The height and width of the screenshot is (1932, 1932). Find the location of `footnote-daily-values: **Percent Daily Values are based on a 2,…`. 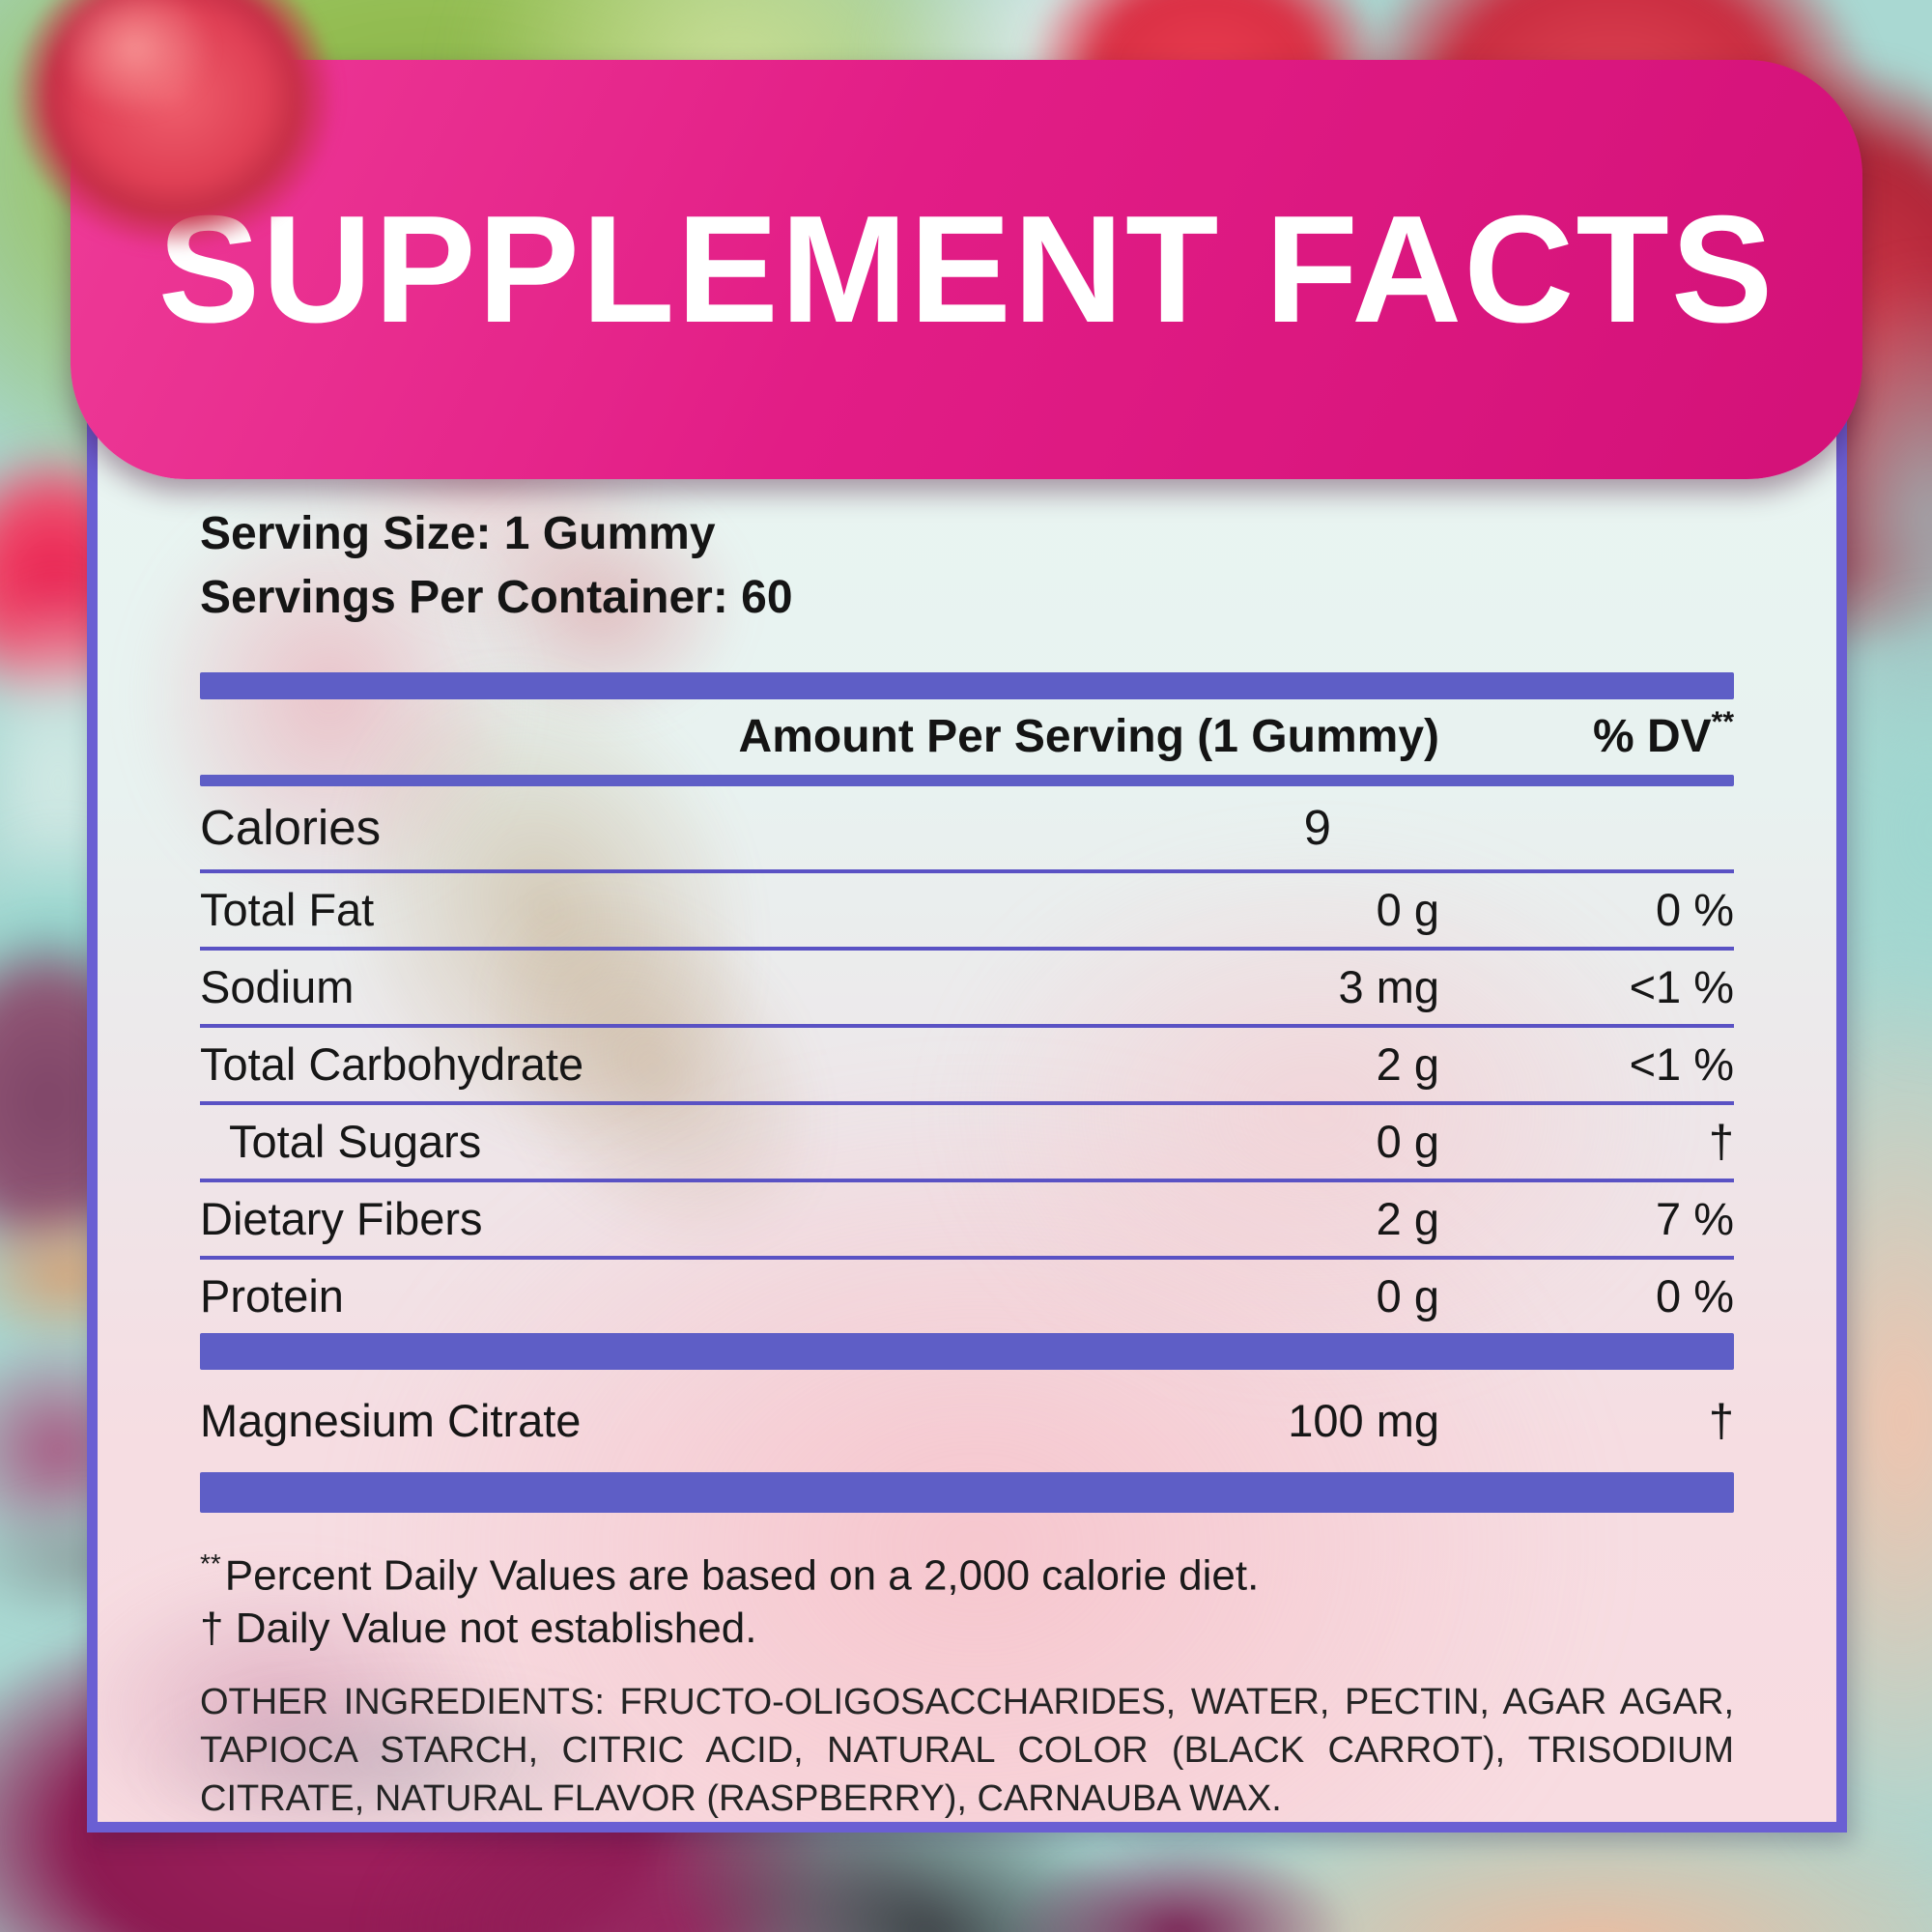

footnote-daily-values: **Percent Daily Values are based on a 2,… is located at coordinates (730, 1574).